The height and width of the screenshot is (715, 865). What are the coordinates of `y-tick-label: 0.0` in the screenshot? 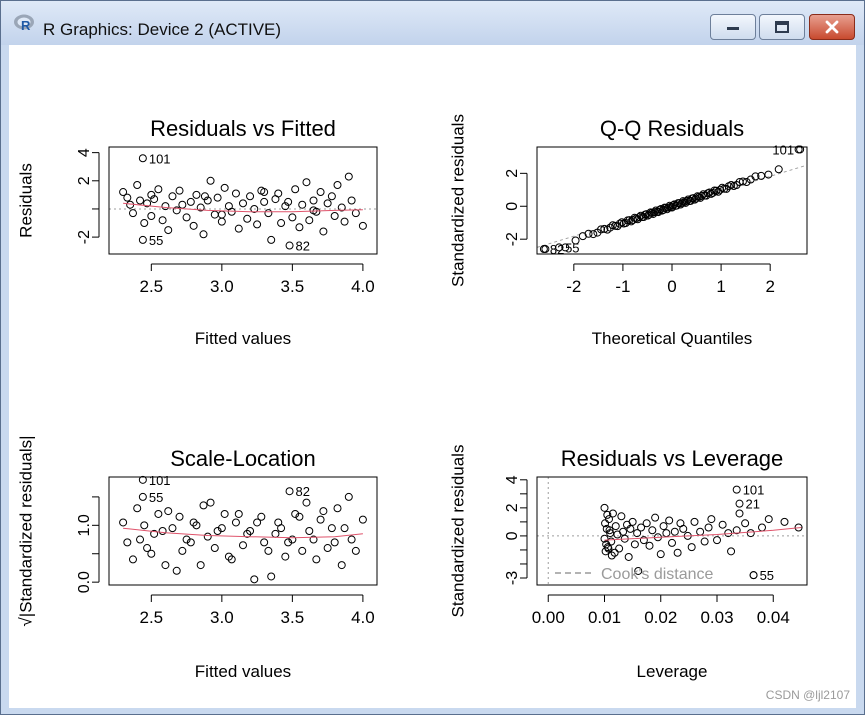 It's located at (84, 582).